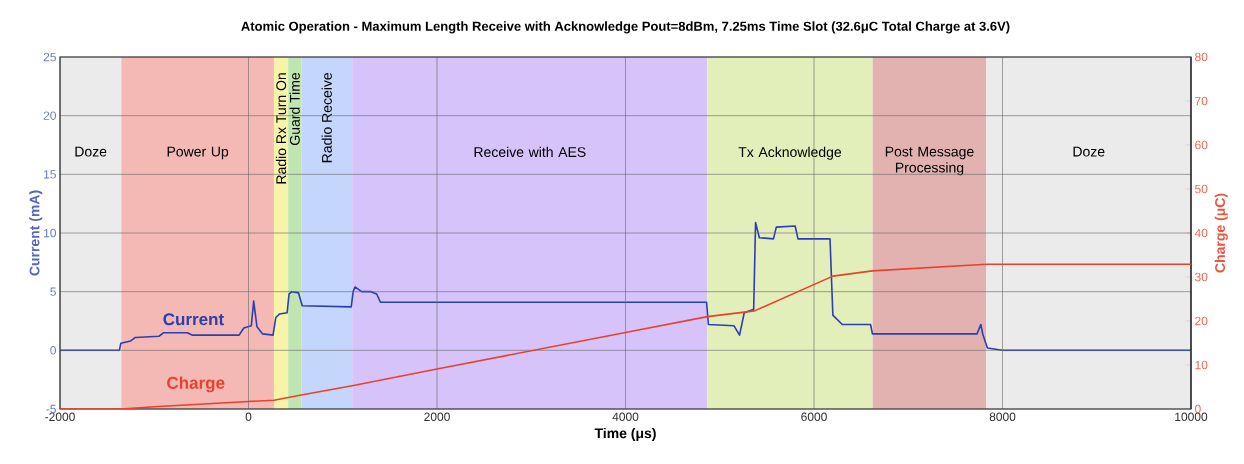 The image size is (1244, 464). What do you see at coordinates (1201, 189) in the screenshot?
I see `y2-tick-label: 50` at bounding box center [1201, 189].